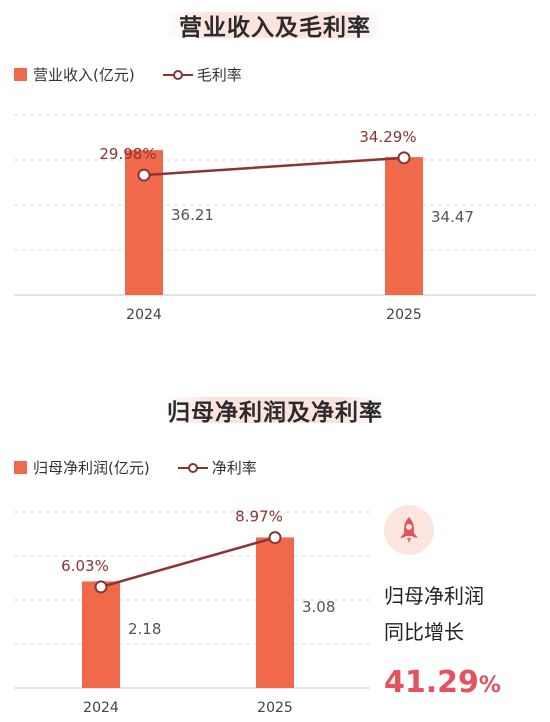  Describe the element at coordinates (234, 468) in the screenshot. I see `chart2-legend-line: 净利率` at that location.